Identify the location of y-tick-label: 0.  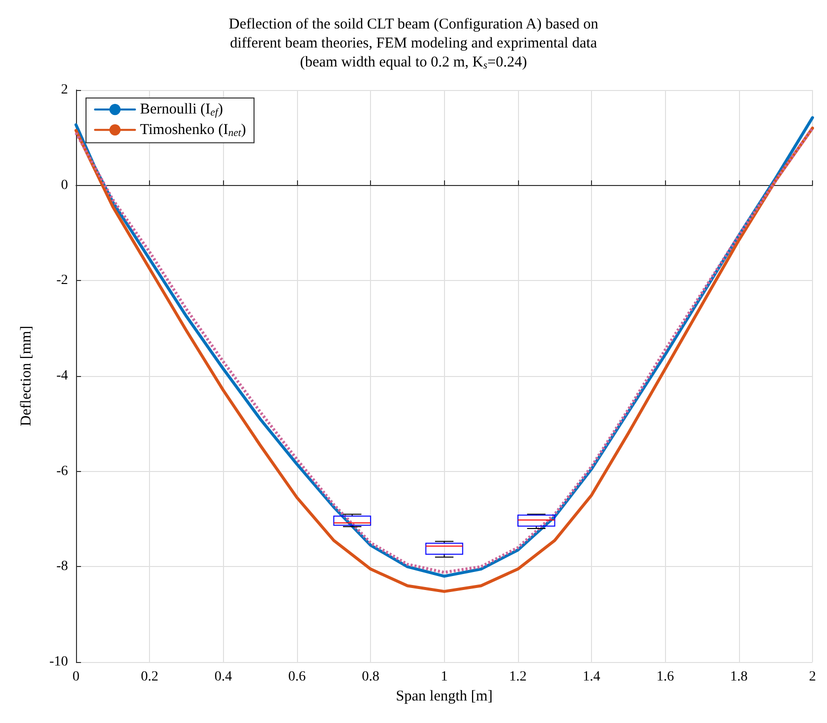
(64, 185).